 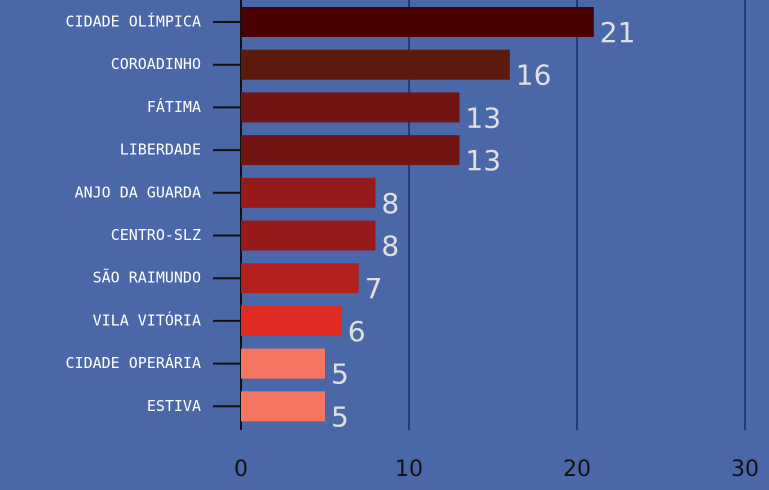 I want to click on y-tick-label: FÁTIMA, so click(x=174, y=106).